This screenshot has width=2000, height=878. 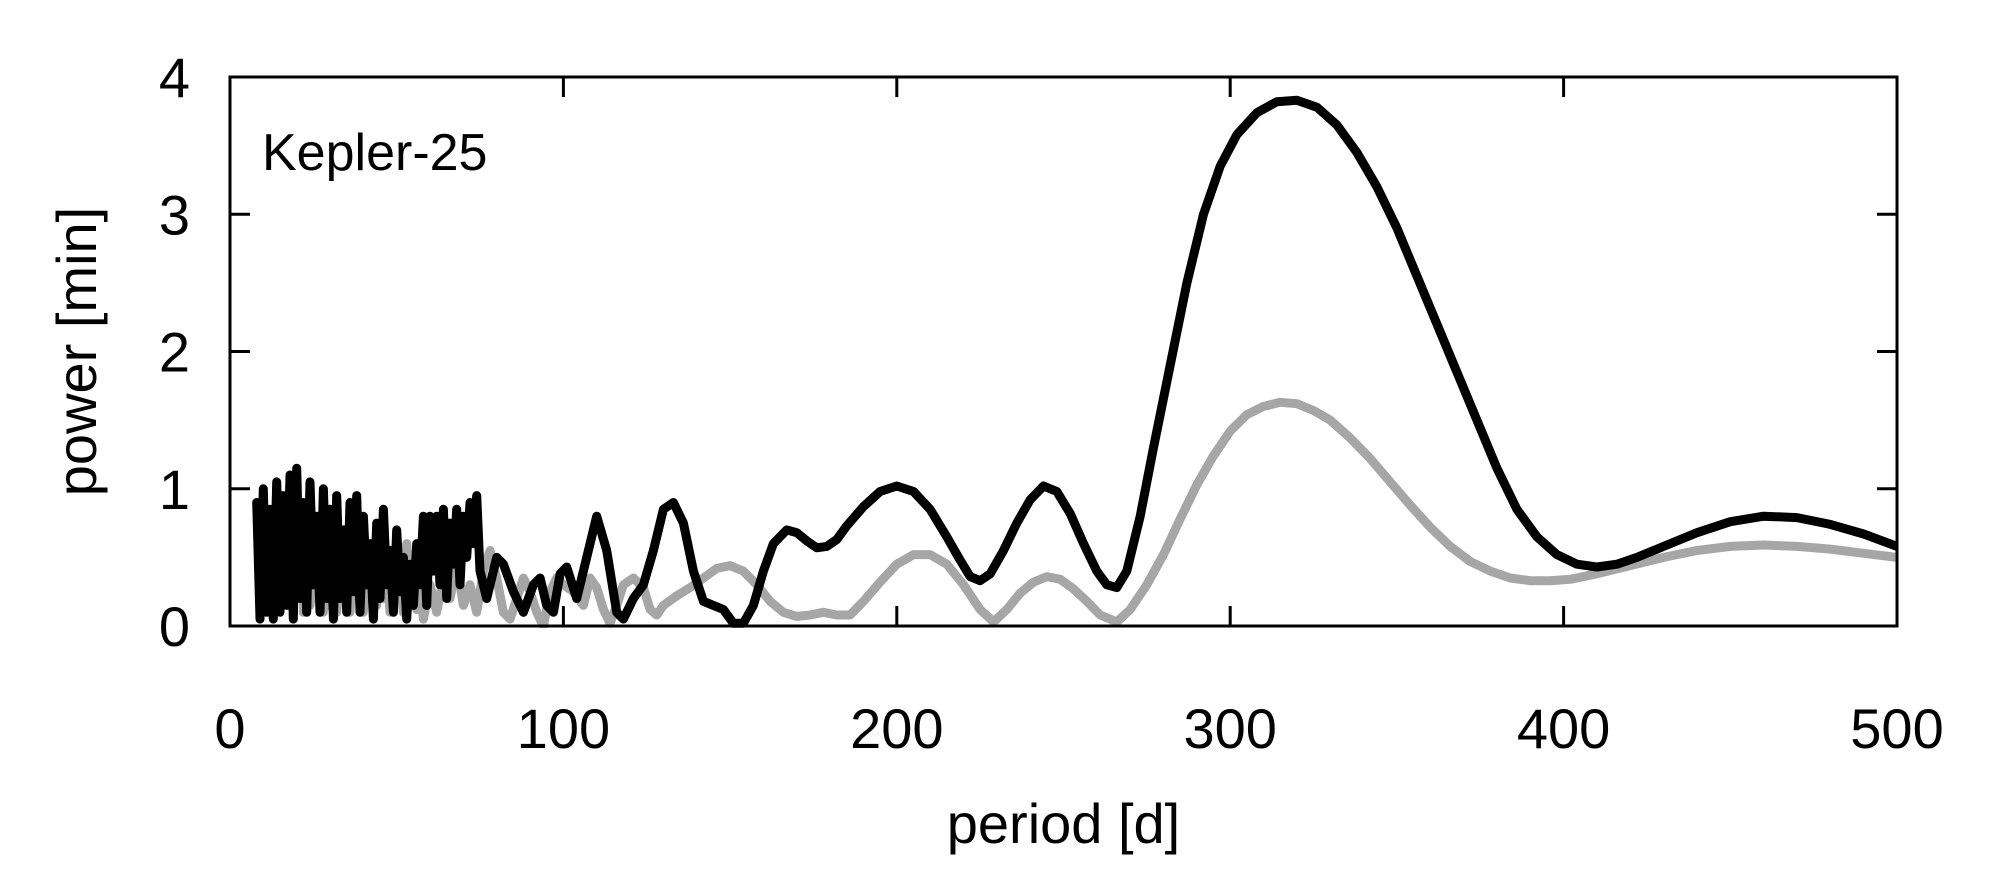 I want to click on x-tick-label: 300, so click(x=1229, y=728).